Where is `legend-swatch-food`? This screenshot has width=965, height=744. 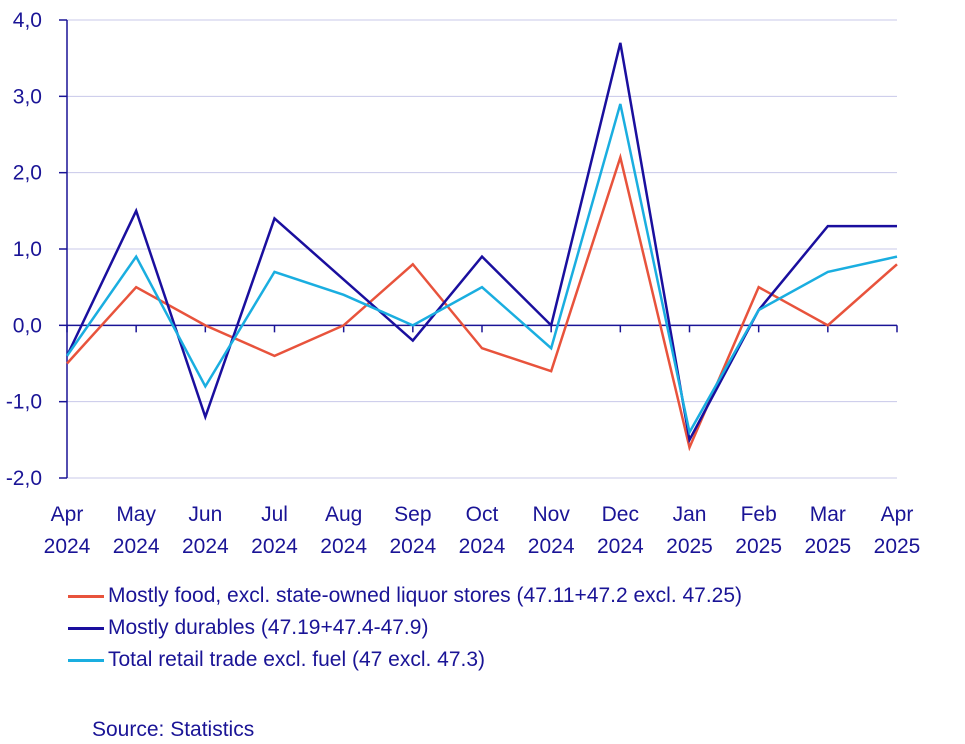 legend-swatch-food is located at coordinates (86, 596).